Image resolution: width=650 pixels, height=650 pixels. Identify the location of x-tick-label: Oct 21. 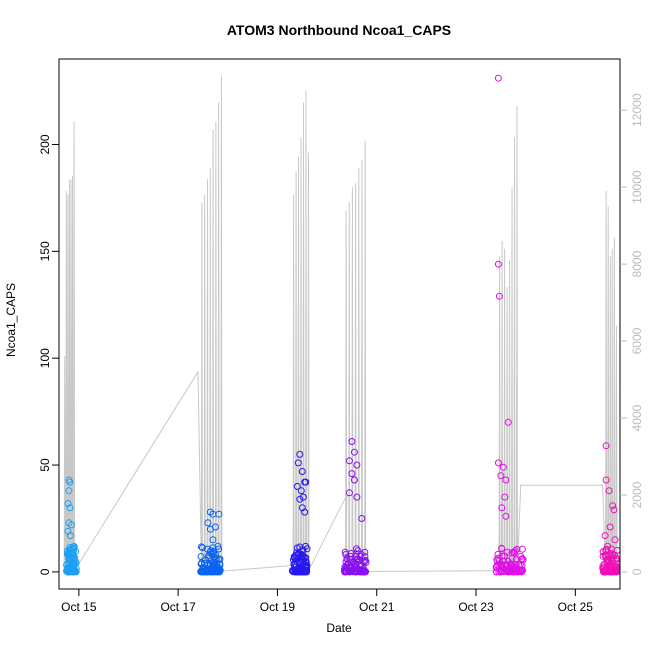
(377, 607).